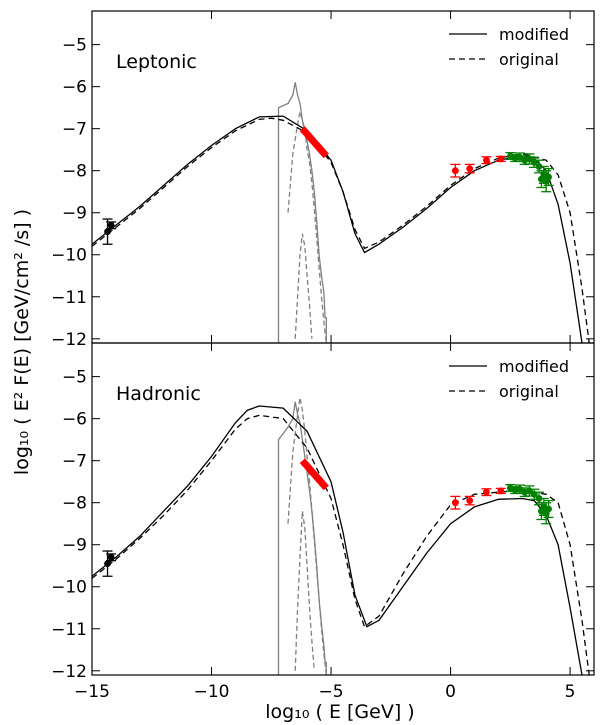 The height and width of the screenshot is (725, 602). I want to click on y-axis-label: log₁₀ ( E² F(E) [GeV/cm² /s] ), so click(22, 342).